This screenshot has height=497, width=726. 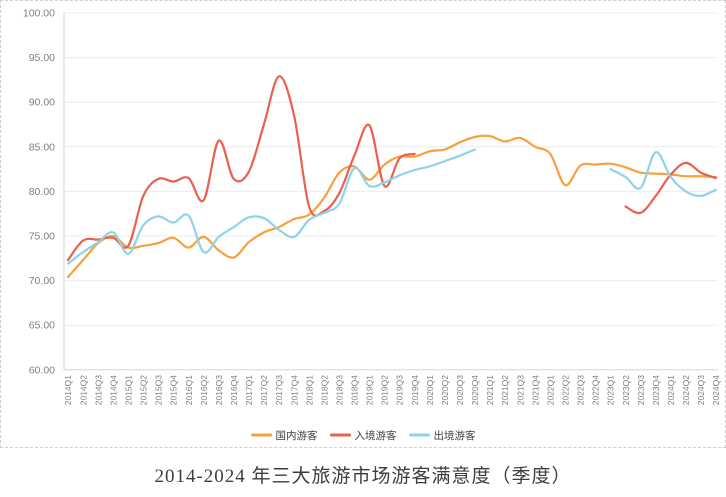 What do you see at coordinates (128, 390) in the screenshot?
I see `x-axis-label: 2015Q1` at bounding box center [128, 390].